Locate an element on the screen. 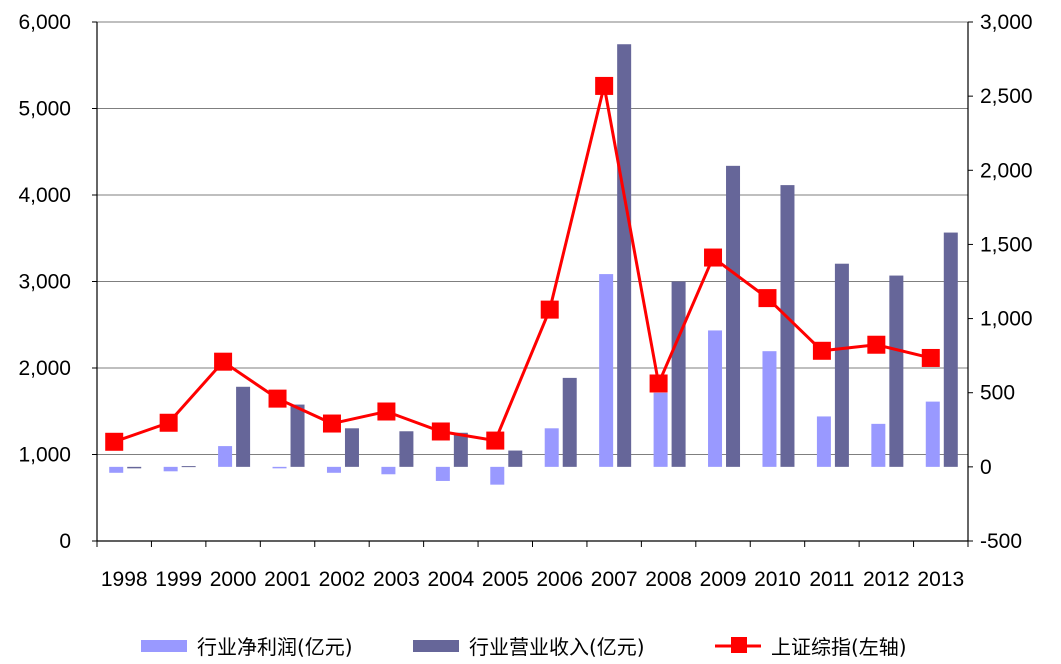 This screenshot has height=664, width=1061. left-tick-label: 2,000 is located at coordinates (44, 368).